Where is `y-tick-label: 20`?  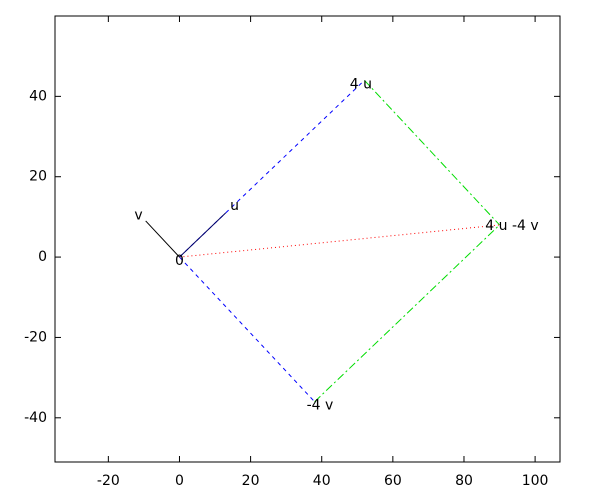 y-tick-label: 20 is located at coordinates (38, 177).